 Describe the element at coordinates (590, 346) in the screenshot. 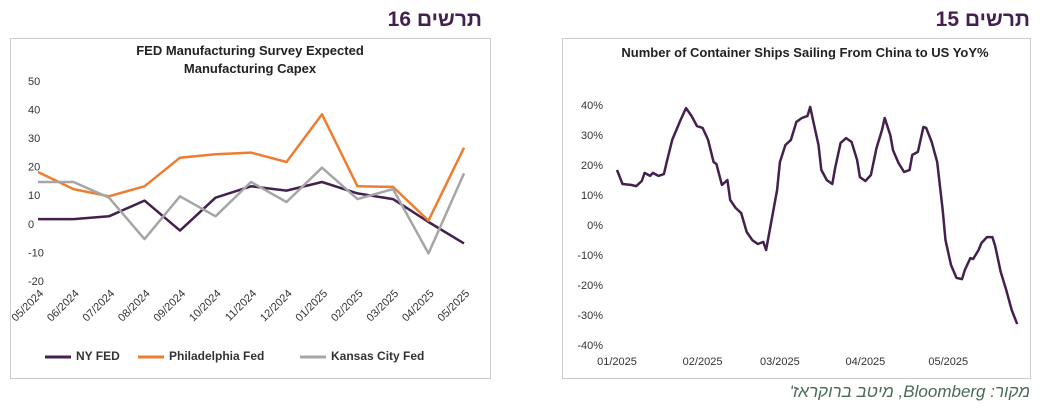

I see `y-tick-label: -40%` at that location.